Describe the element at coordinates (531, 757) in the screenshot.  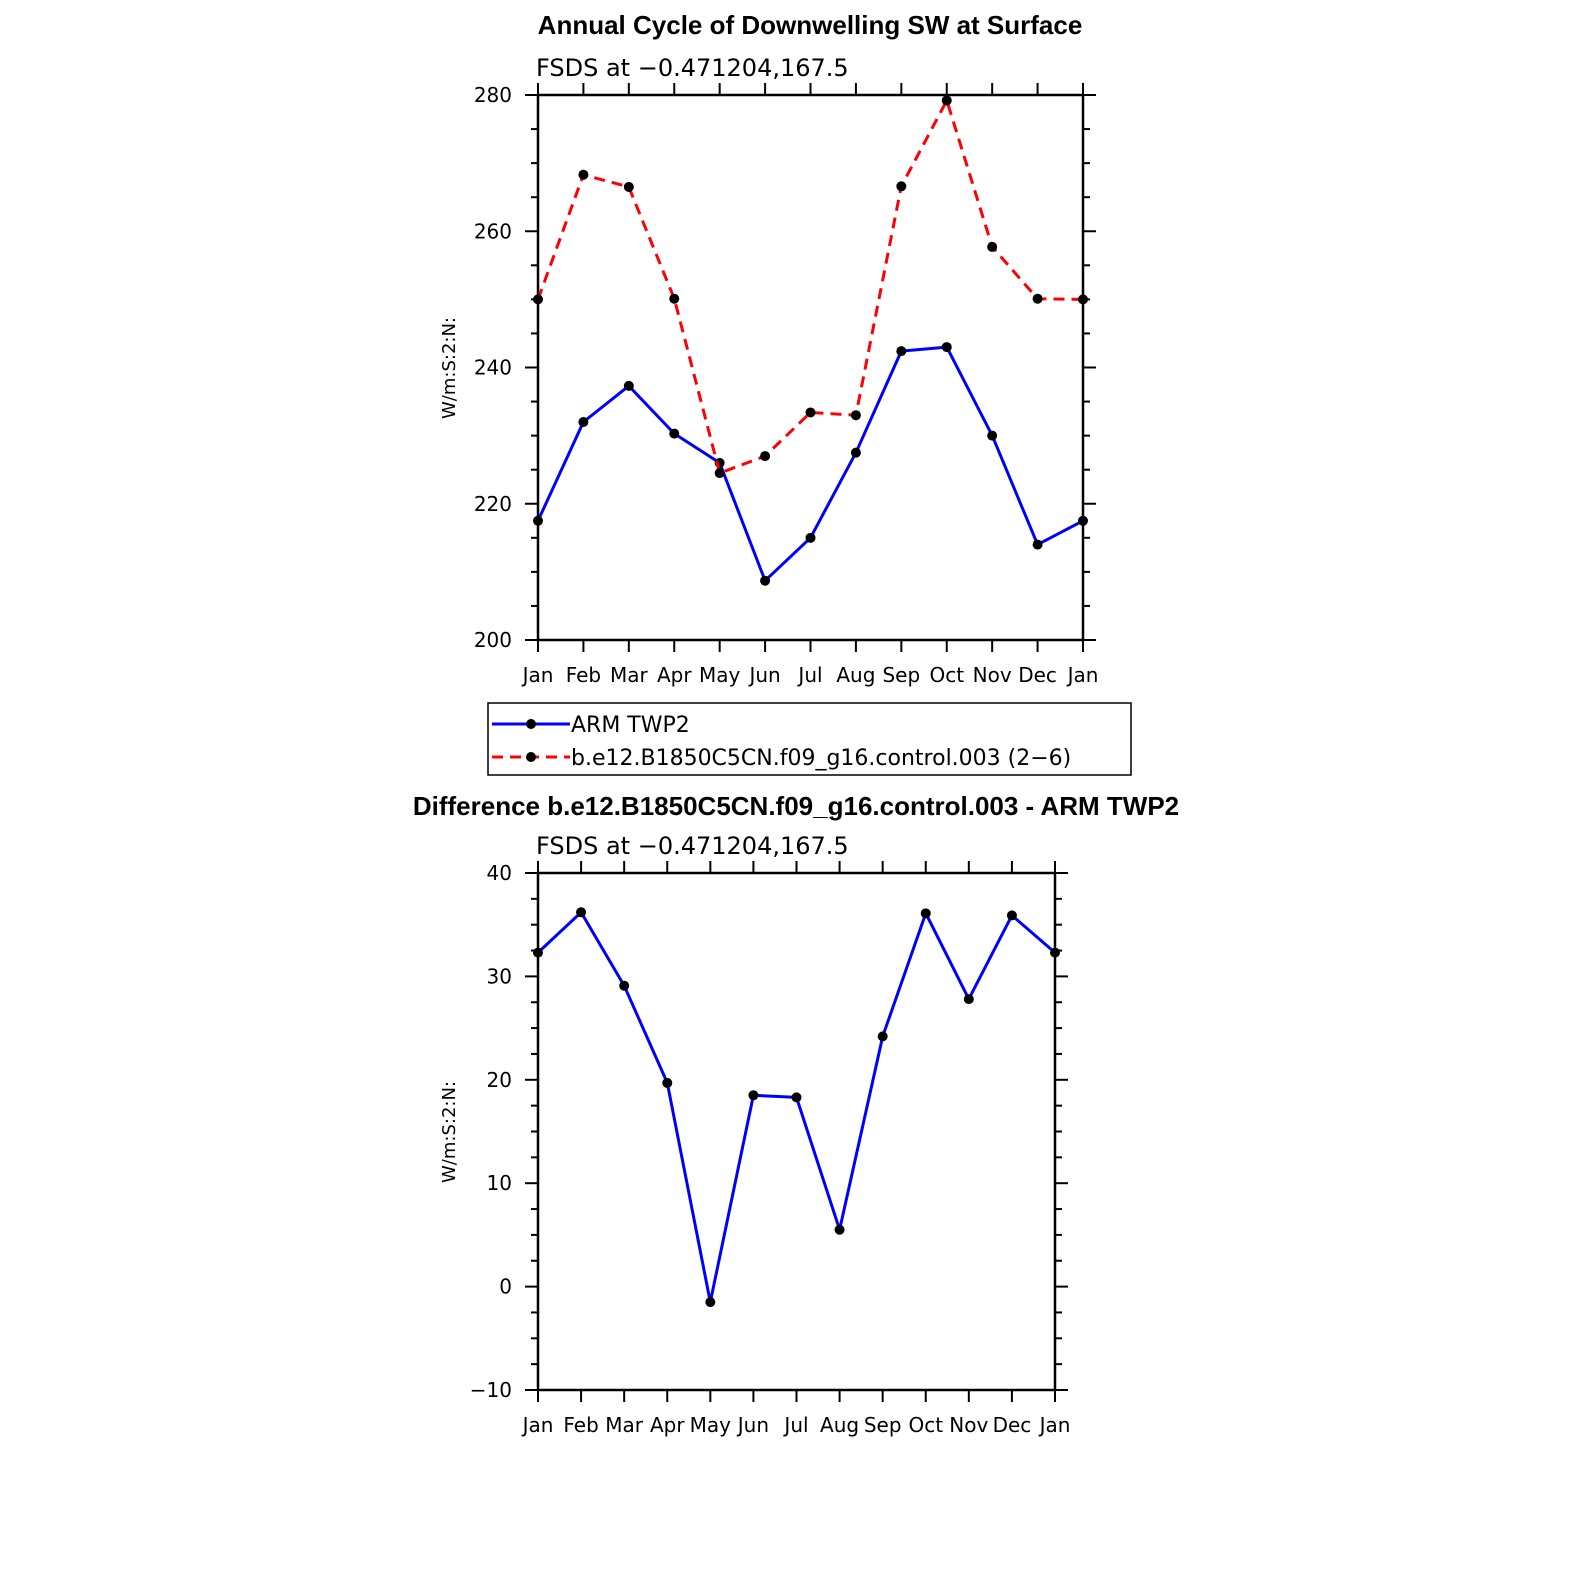
I see `legend-marker-model` at that location.